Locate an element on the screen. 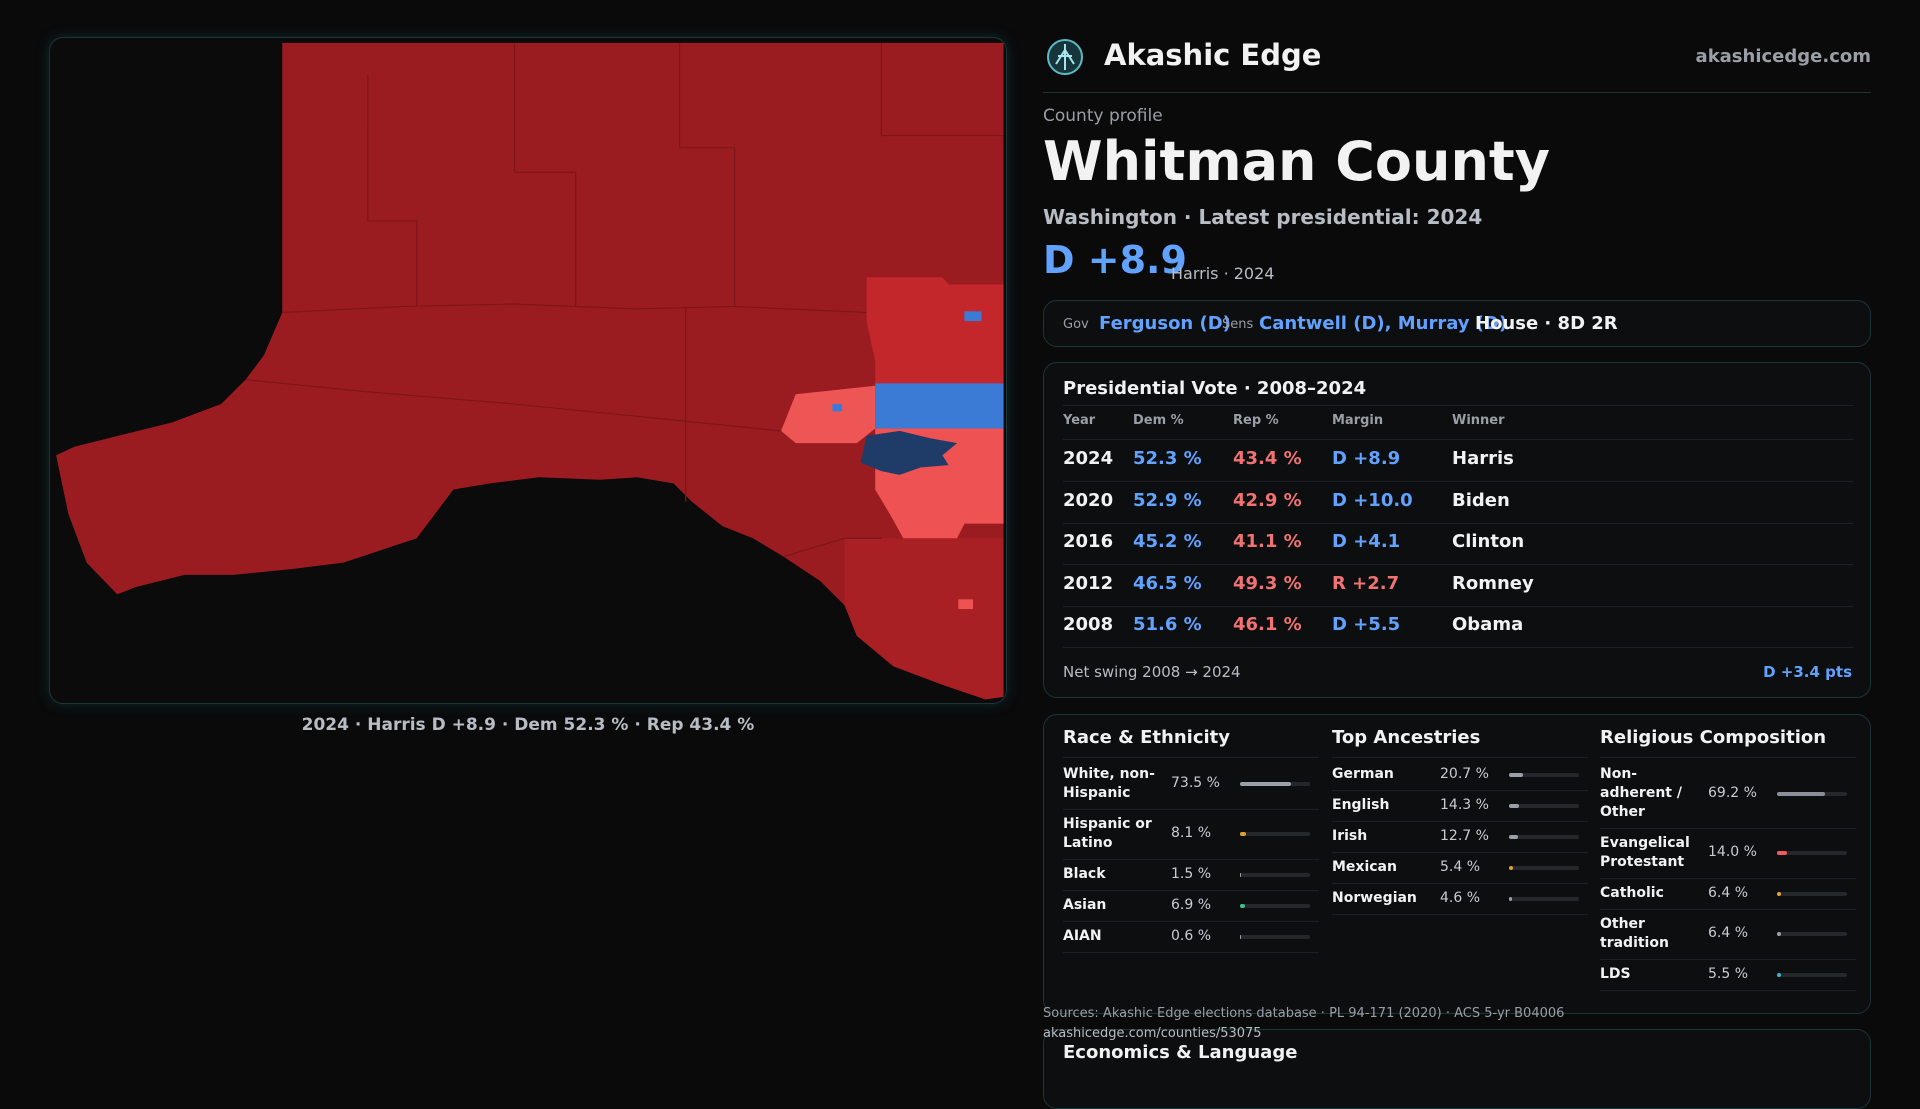 This screenshot has width=1920, height=1109. row-value: 8.1 % is located at coordinates (1191, 833).